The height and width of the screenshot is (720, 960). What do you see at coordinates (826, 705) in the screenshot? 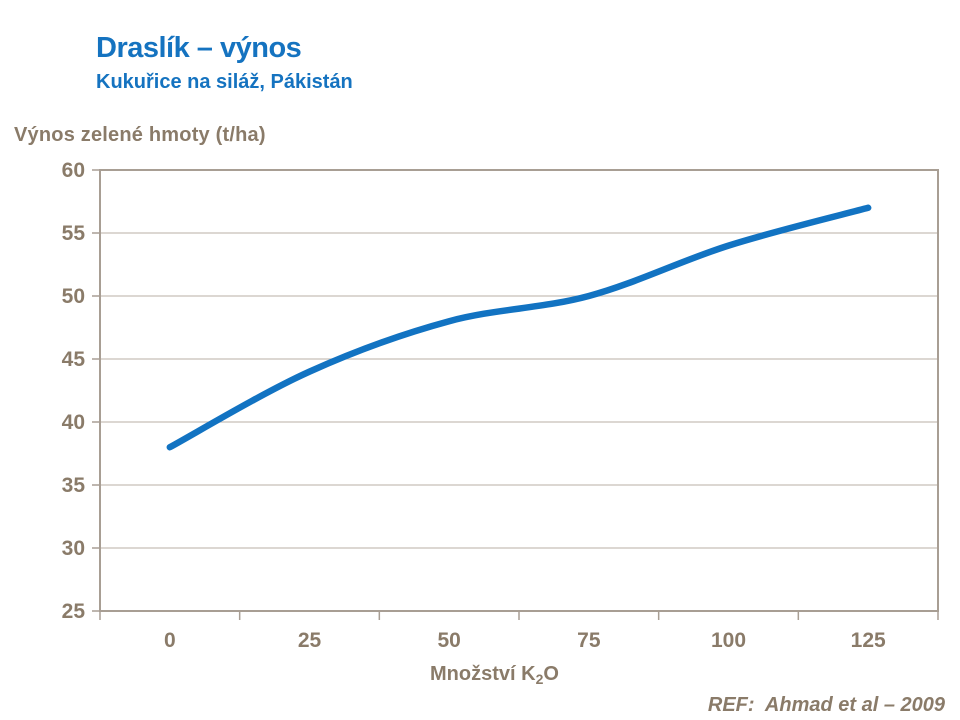
I see `reference-text: REF: Ahmad et al – 2009` at bounding box center [826, 705].